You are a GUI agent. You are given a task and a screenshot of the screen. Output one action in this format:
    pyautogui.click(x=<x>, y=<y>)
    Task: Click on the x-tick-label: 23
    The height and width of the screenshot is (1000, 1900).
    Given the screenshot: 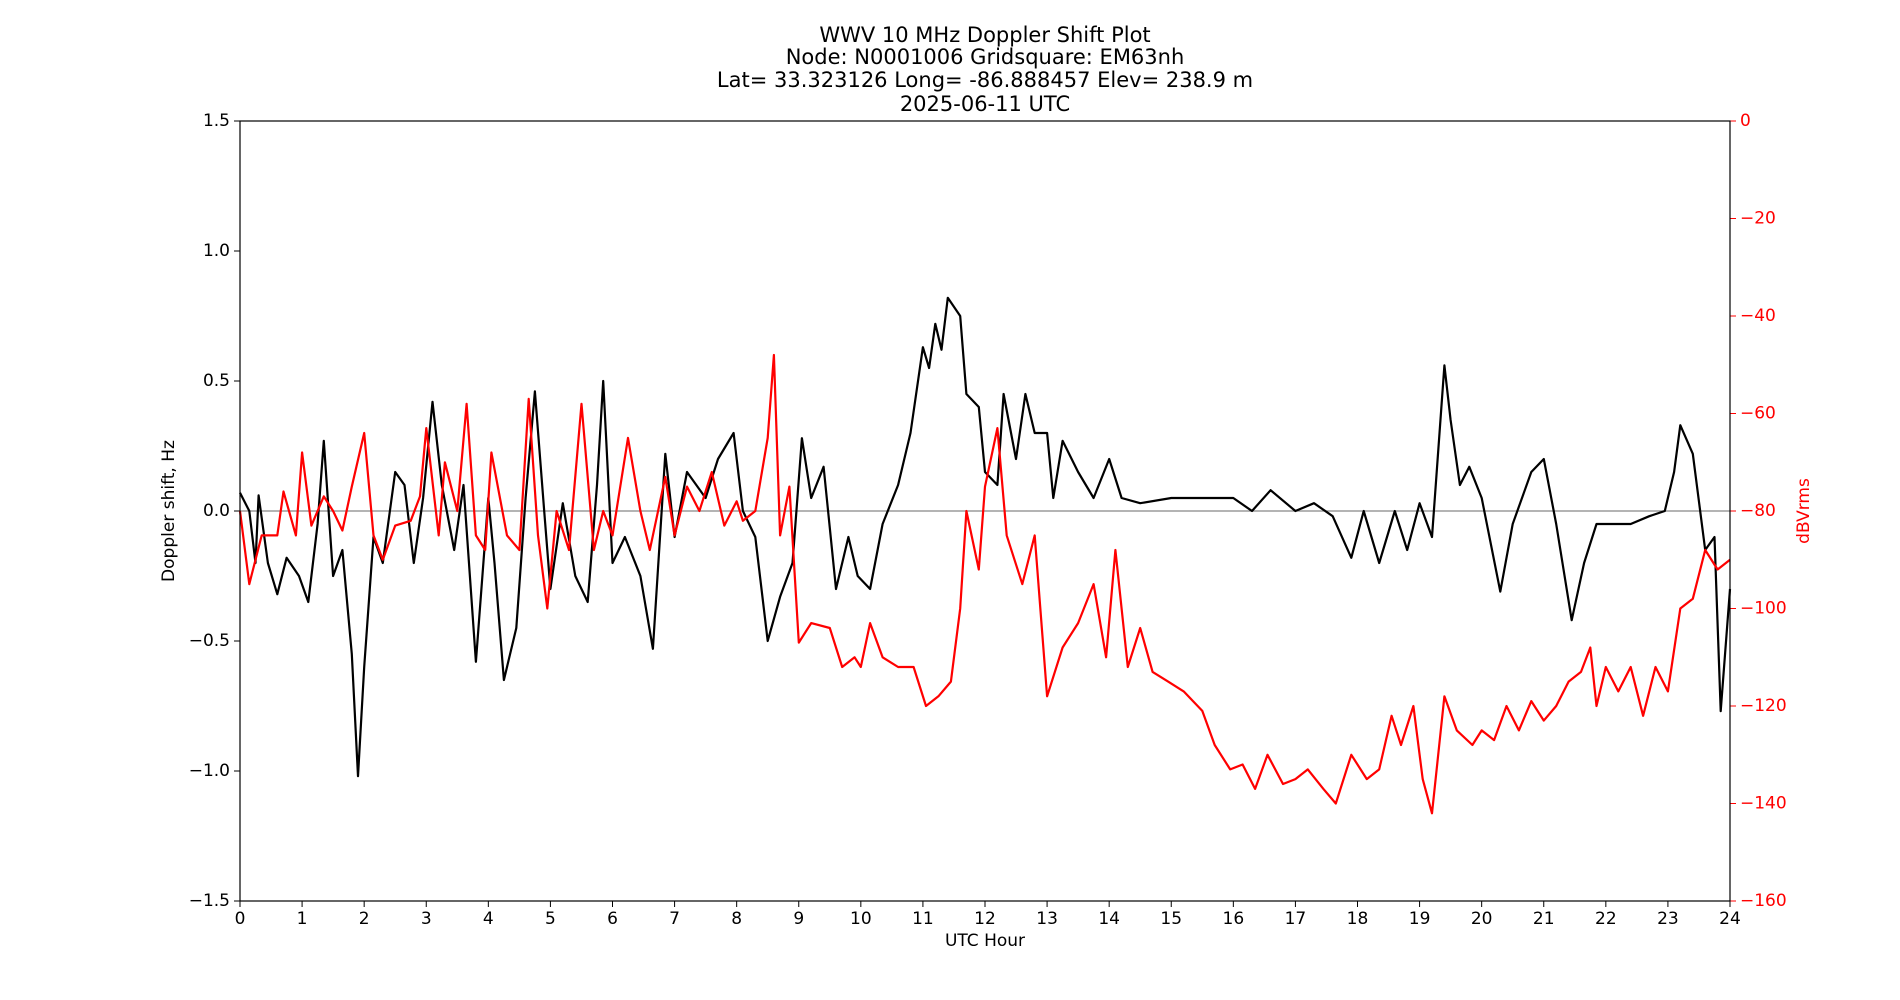 What is the action you would take?
    pyautogui.click(x=1668, y=919)
    